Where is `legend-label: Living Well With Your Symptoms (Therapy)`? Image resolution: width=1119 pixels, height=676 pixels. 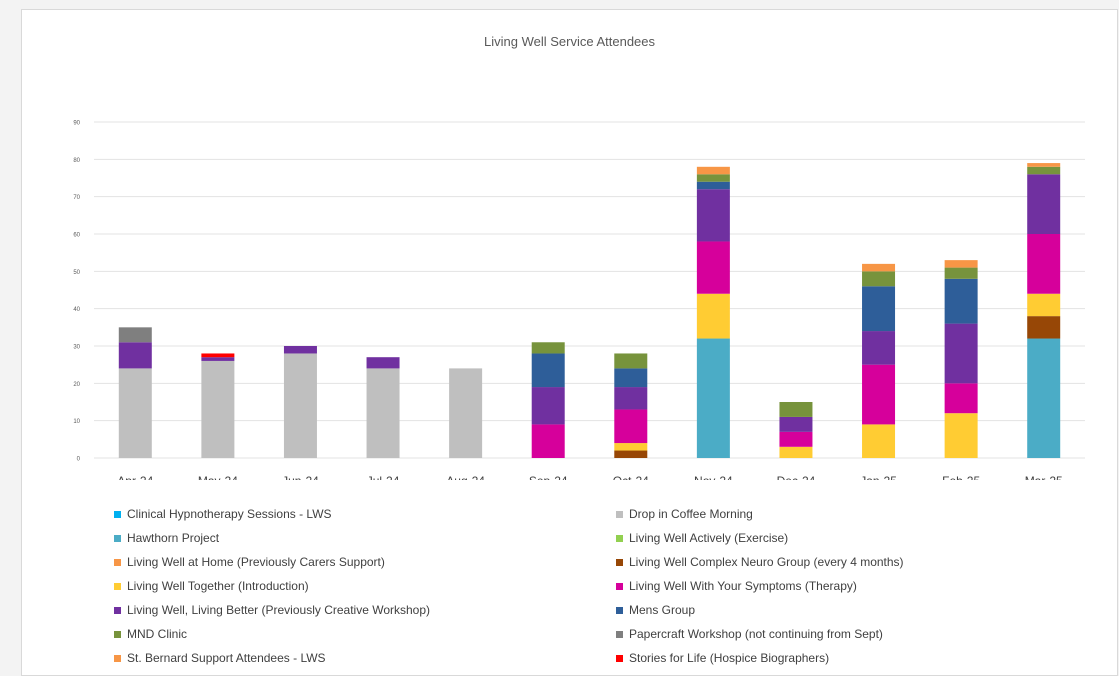 legend-label: Living Well With Your Symptoms (Therapy) is located at coordinates (743, 586).